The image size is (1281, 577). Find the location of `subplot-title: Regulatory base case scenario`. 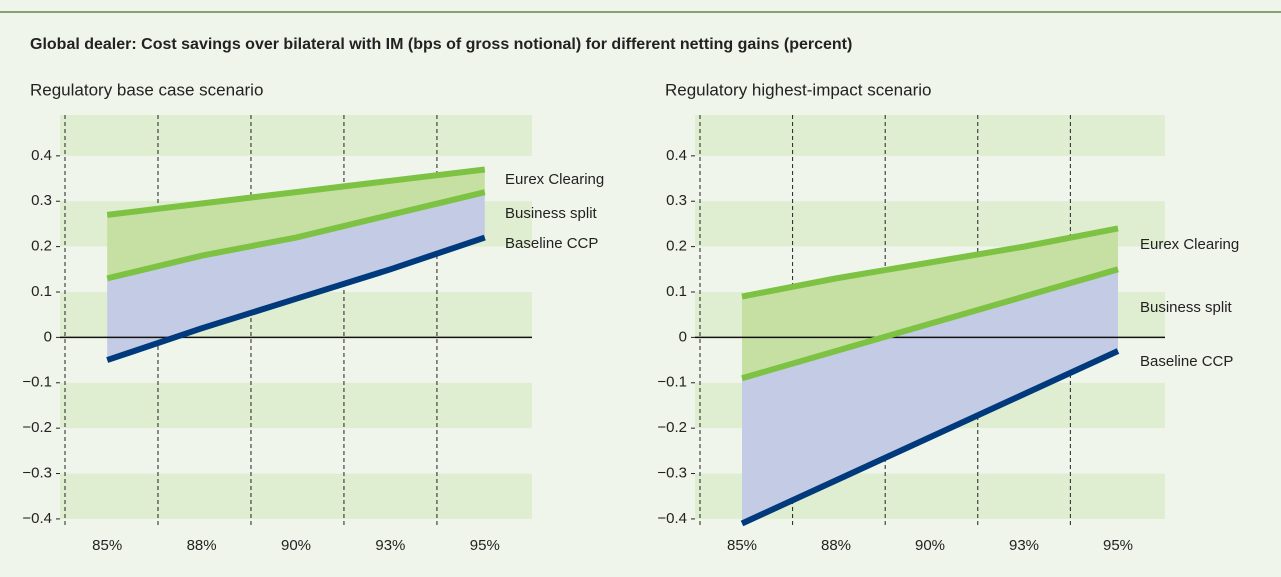

subplot-title: Regulatory base case scenario is located at coordinates (146, 89).